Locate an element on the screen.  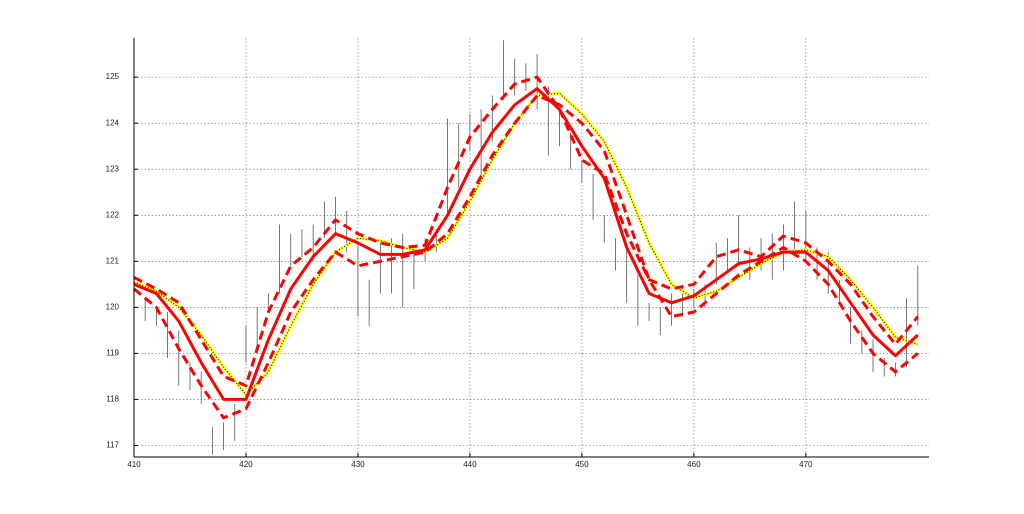
y-tick-label: 120 is located at coordinates (113, 306).